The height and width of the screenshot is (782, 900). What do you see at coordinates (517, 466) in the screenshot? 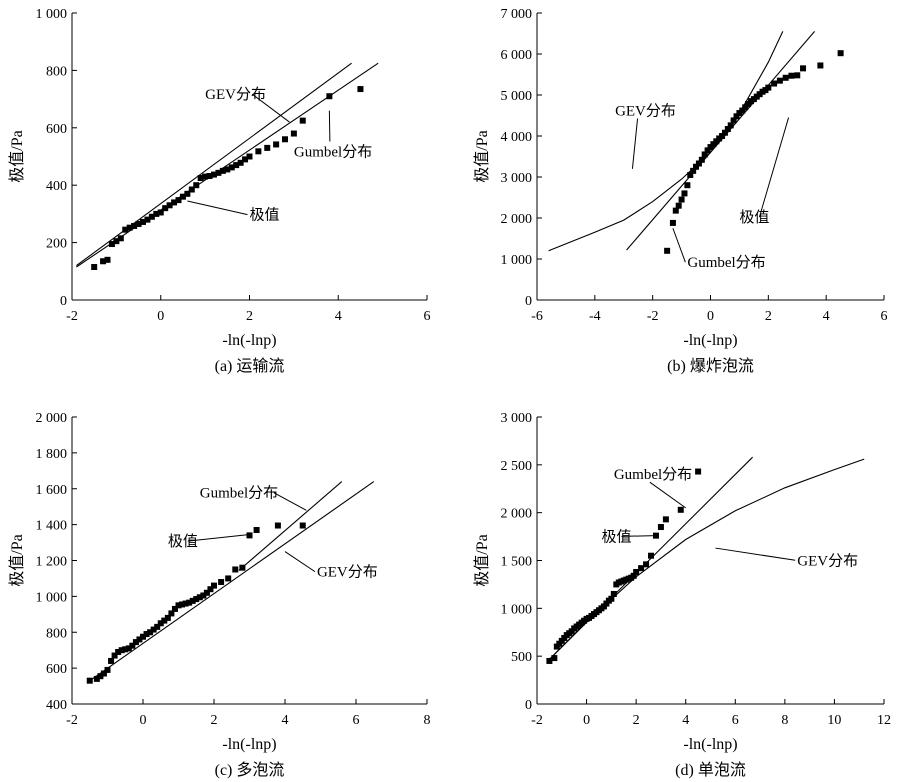
I see `y-tick-label: 2 500` at bounding box center [517, 466].